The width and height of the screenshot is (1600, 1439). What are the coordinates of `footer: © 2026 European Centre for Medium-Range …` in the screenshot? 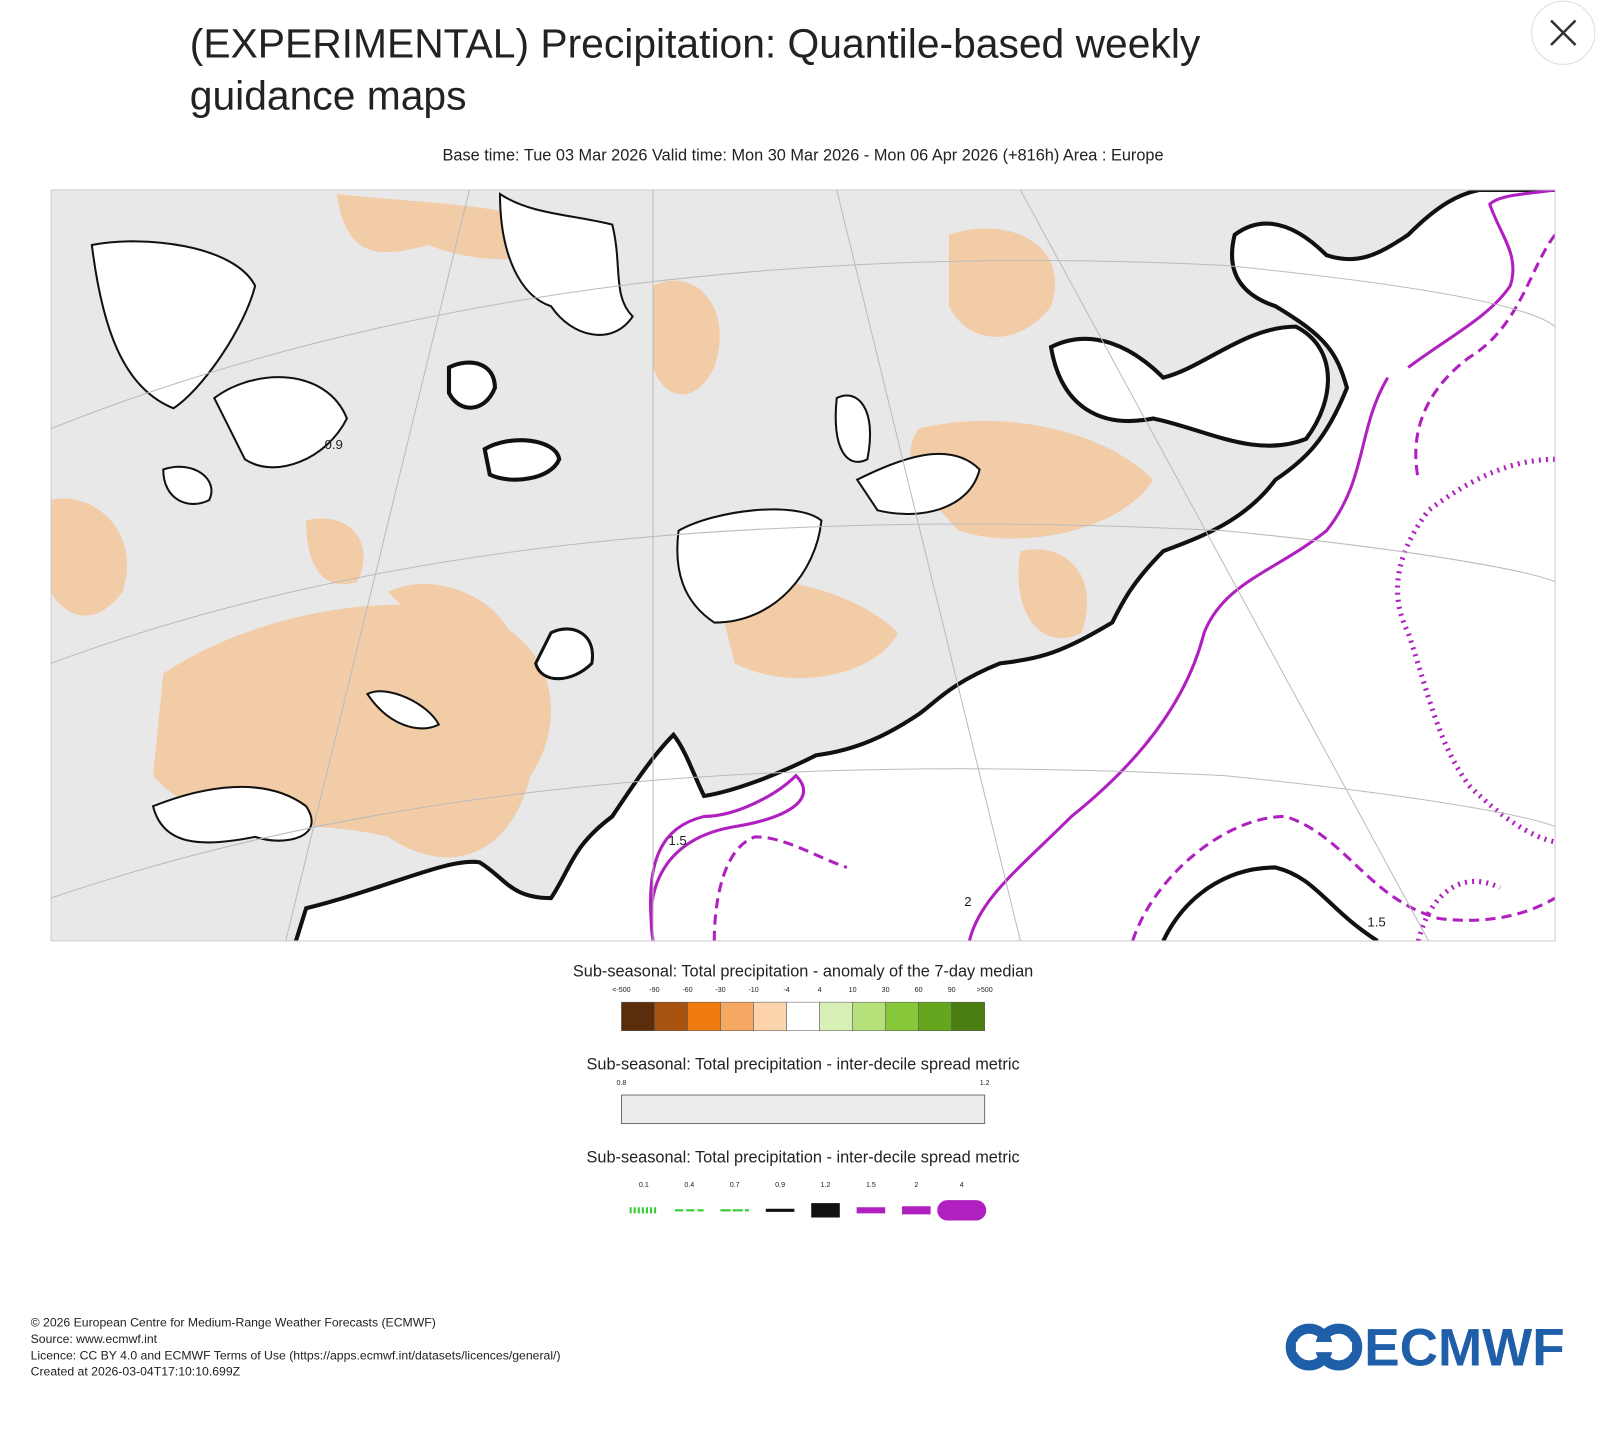 It's located at (296, 1347).